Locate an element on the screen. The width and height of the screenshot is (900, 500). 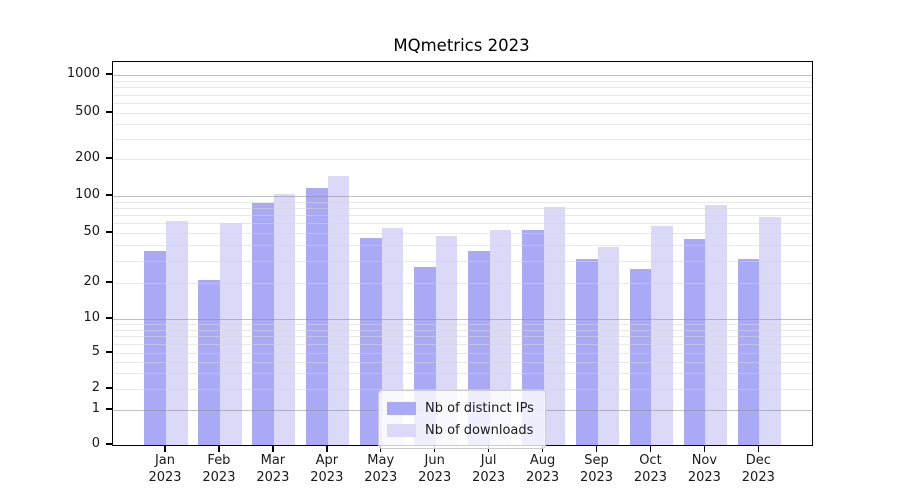
y-tick-label: 50 is located at coordinates (91, 231).